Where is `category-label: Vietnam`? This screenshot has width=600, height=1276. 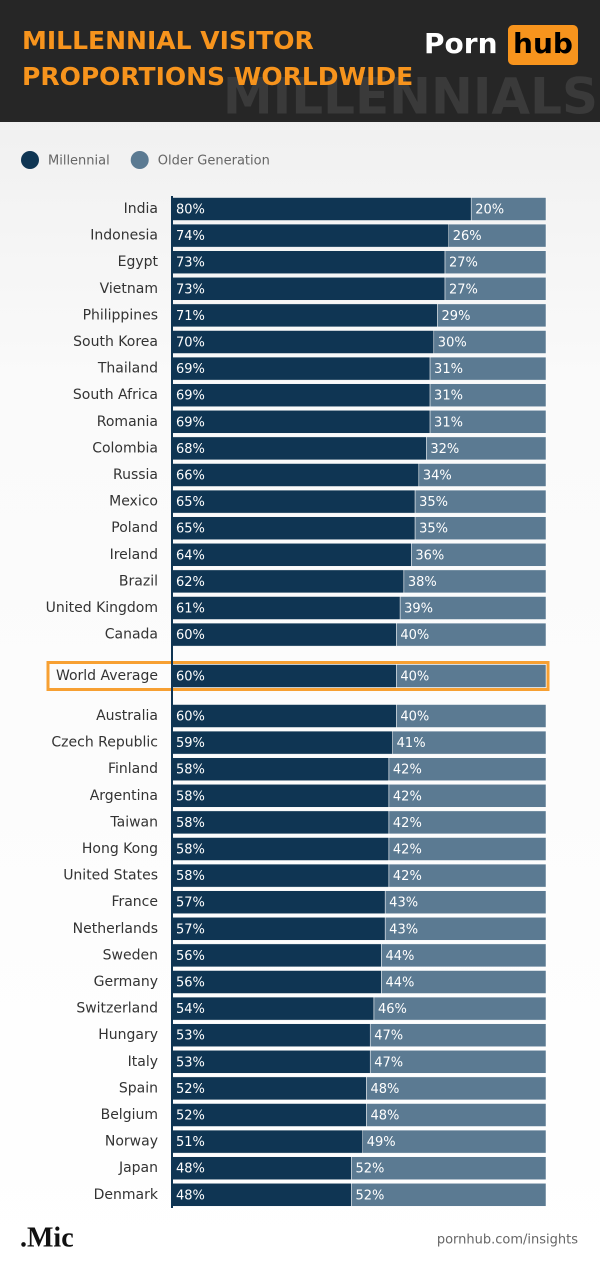 category-label: Vietnam is located at coordinates (129, 289).